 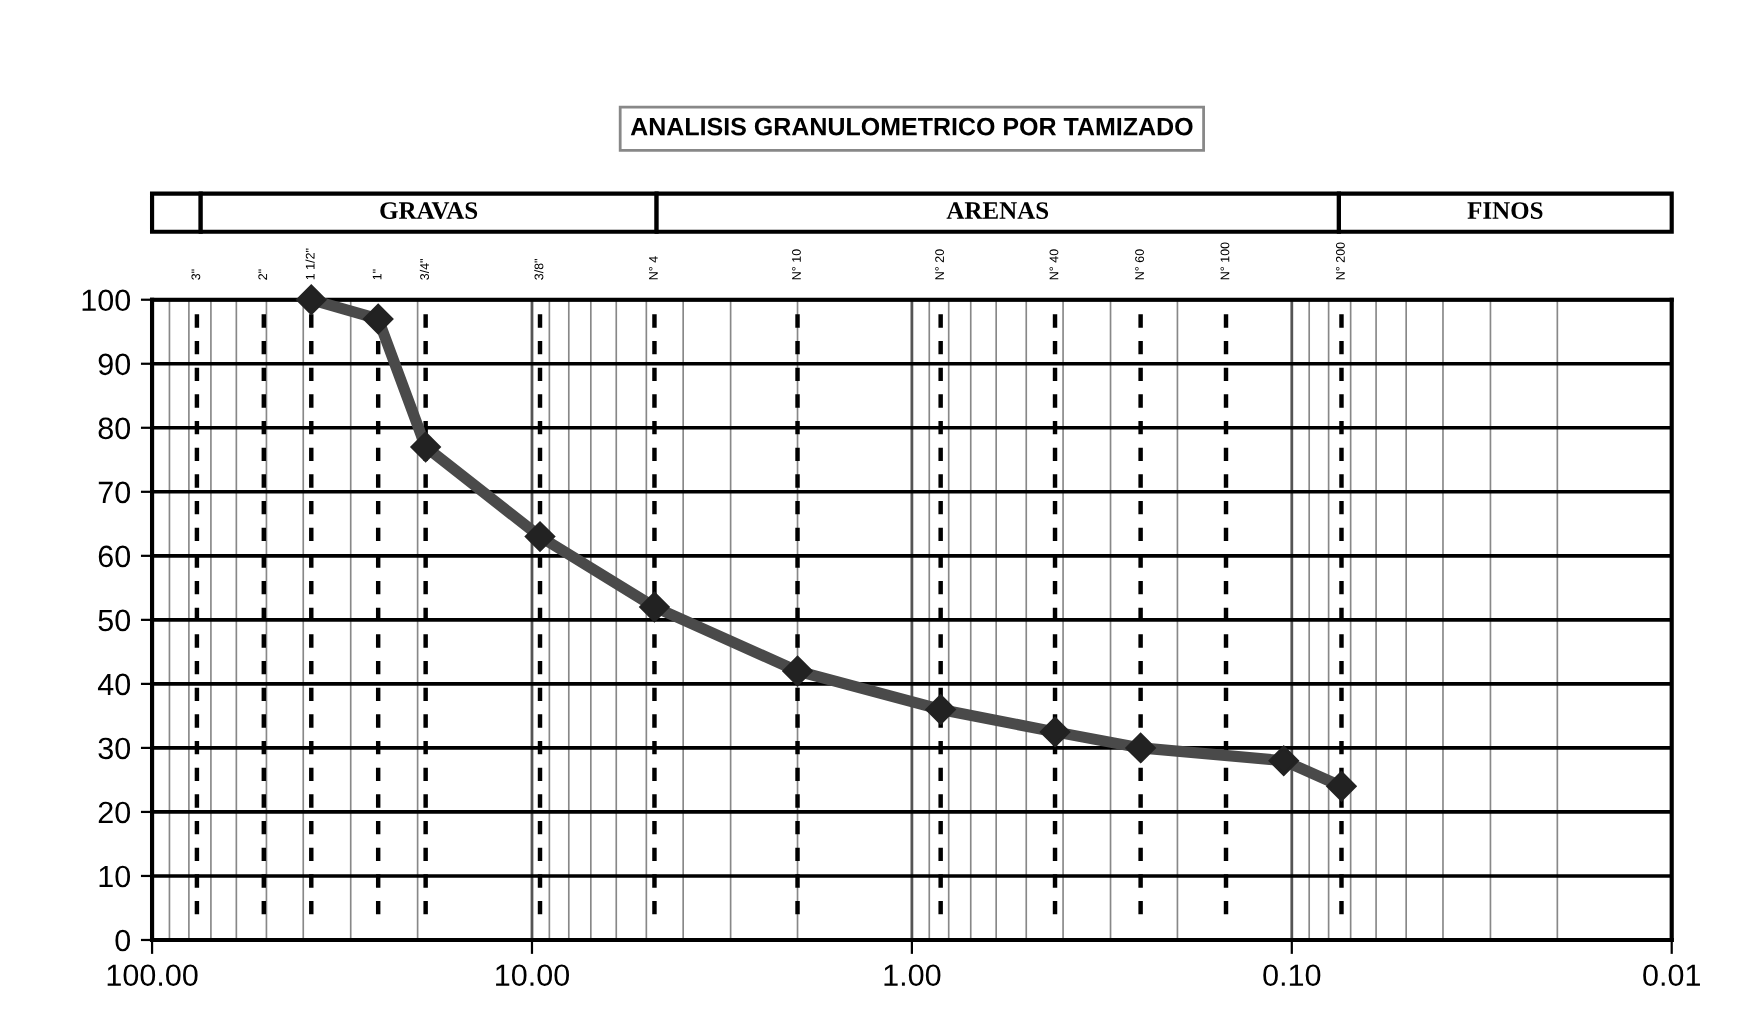 I want to click on category-label: ARENAS, so click(x=997, y=210).